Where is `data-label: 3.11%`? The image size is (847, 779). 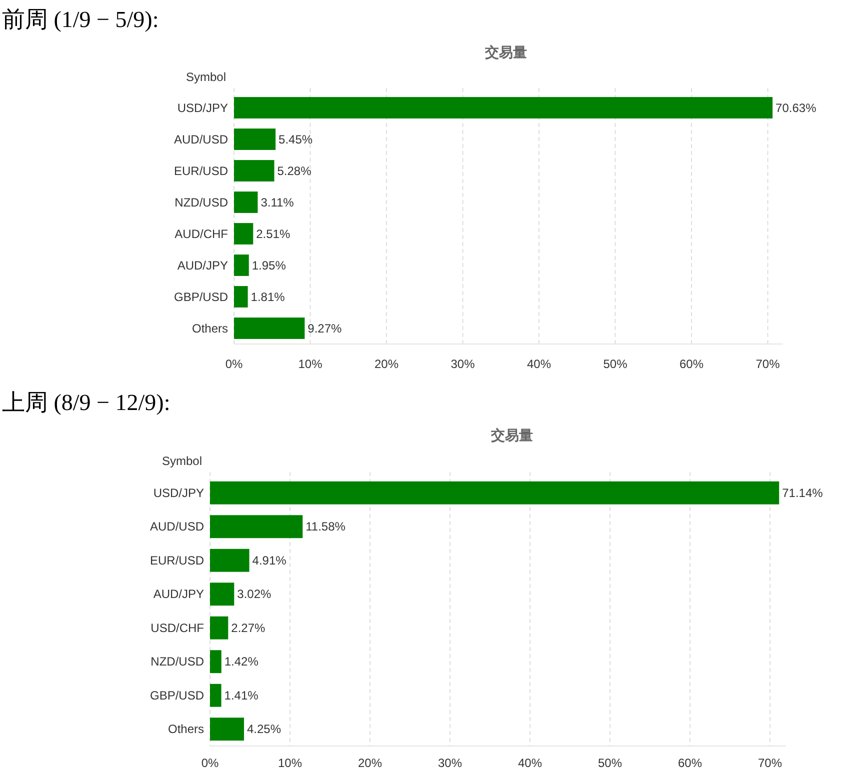
data-label: 3.11% is located at coordinates (277, 202).